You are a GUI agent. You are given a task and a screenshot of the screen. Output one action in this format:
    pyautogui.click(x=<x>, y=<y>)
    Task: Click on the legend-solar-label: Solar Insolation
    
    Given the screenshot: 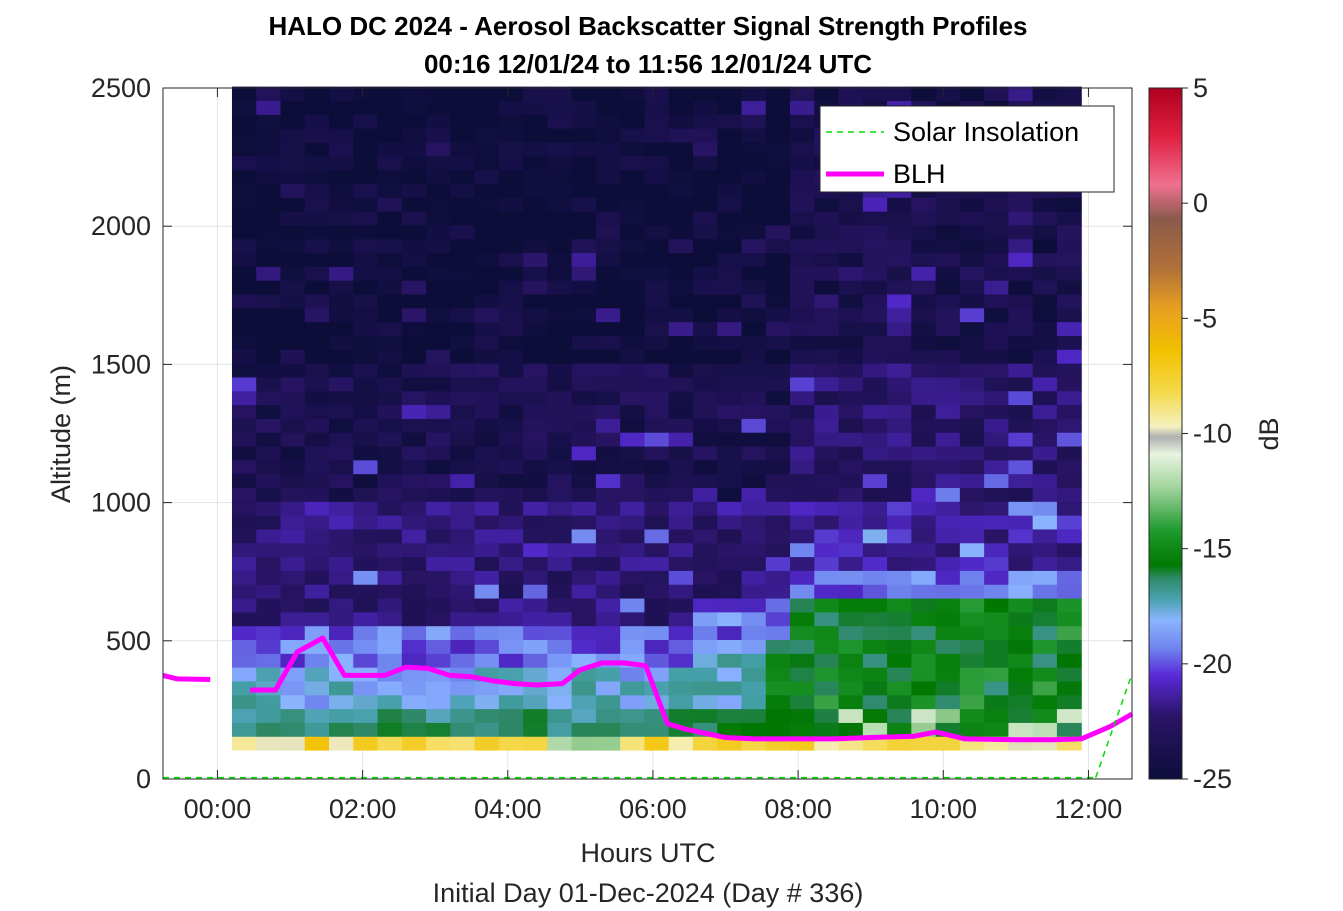 What is the action you would take?
    pyautogui.click(x=986, y=132)
    